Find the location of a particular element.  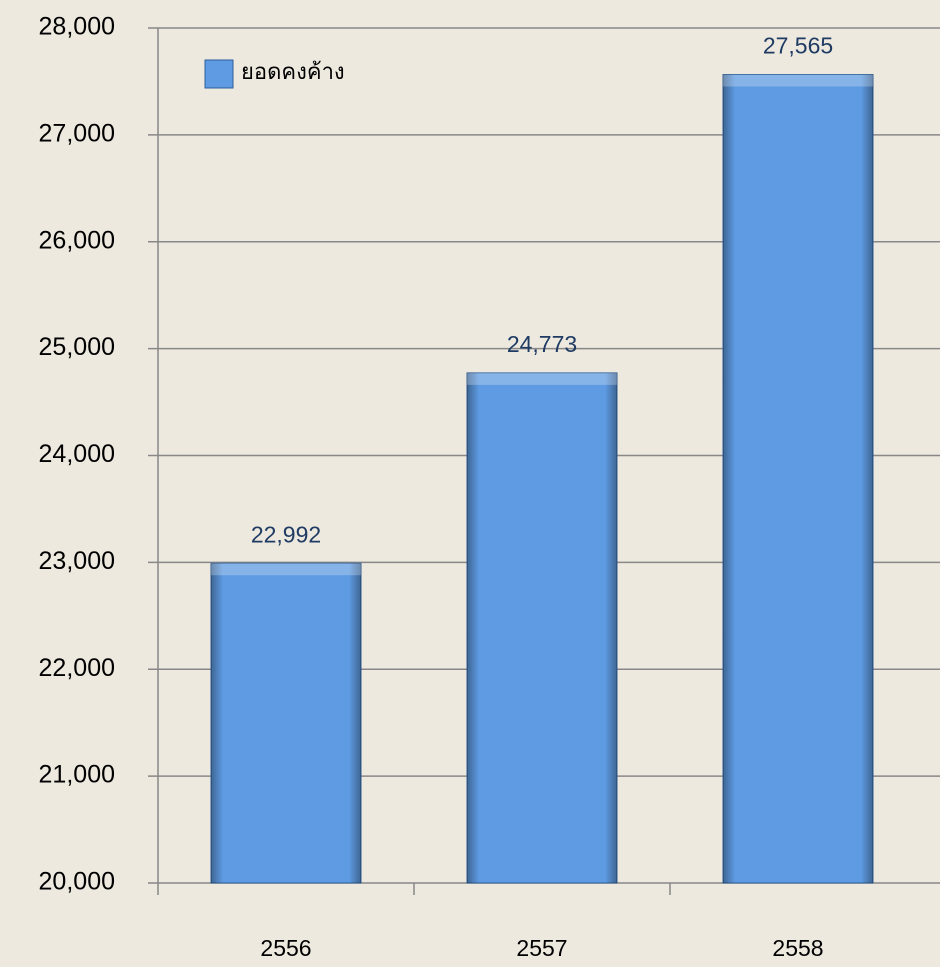

x-tick-label: 2558 is located at coordinates (797, 948).